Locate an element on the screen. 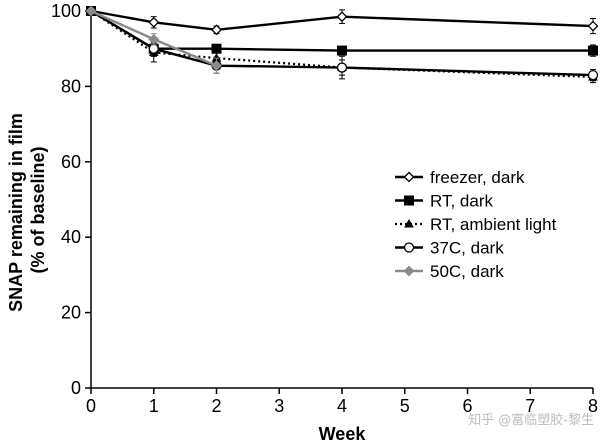 This screenshot has height=444, width=600. y-axis-title-line-1: SNAP remaining in film is located at coordinates (16, 212).